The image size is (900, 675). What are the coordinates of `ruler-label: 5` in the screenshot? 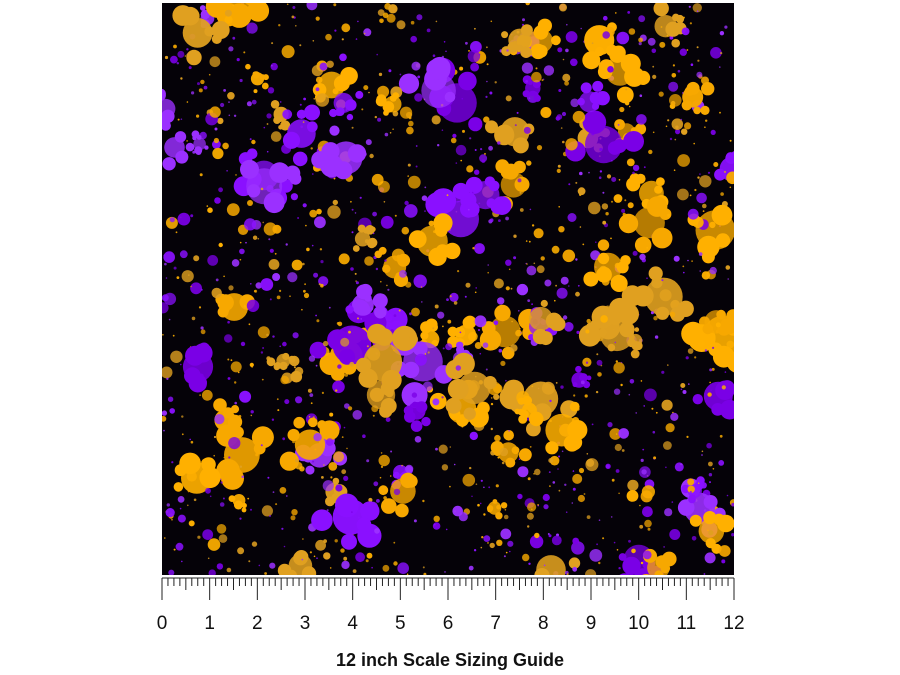 It's located at (400, 623).